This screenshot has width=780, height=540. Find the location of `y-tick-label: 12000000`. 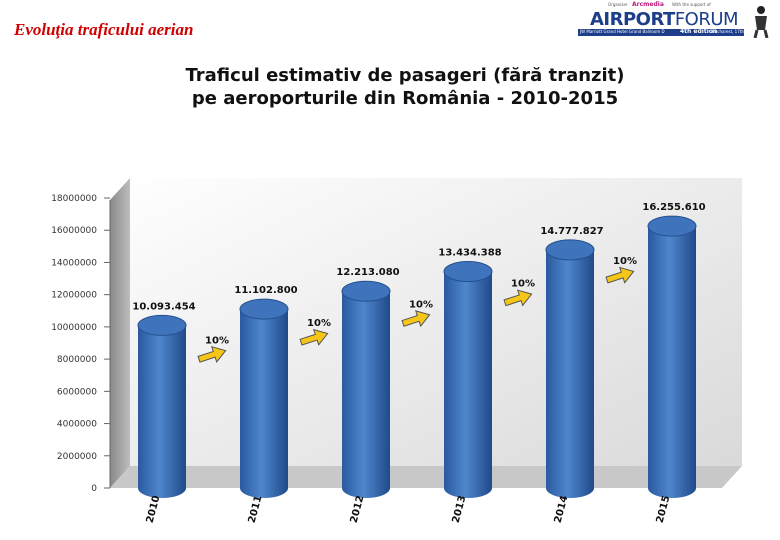

y-tick-label: 12000000 is located at coordinates (74, 296).